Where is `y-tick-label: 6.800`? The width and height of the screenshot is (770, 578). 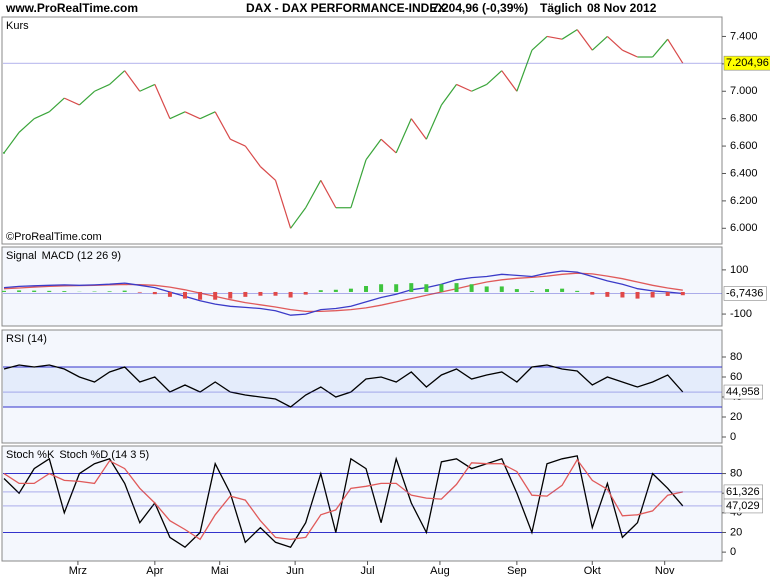
y-tick-label: 6.800 is located at coordinates (744, 119).